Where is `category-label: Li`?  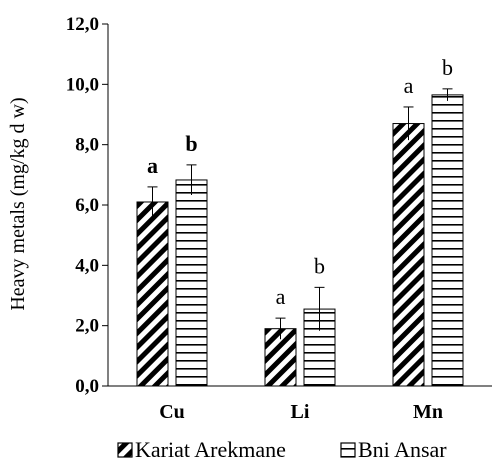 category-label: Li is located at coordinates (300, 412).